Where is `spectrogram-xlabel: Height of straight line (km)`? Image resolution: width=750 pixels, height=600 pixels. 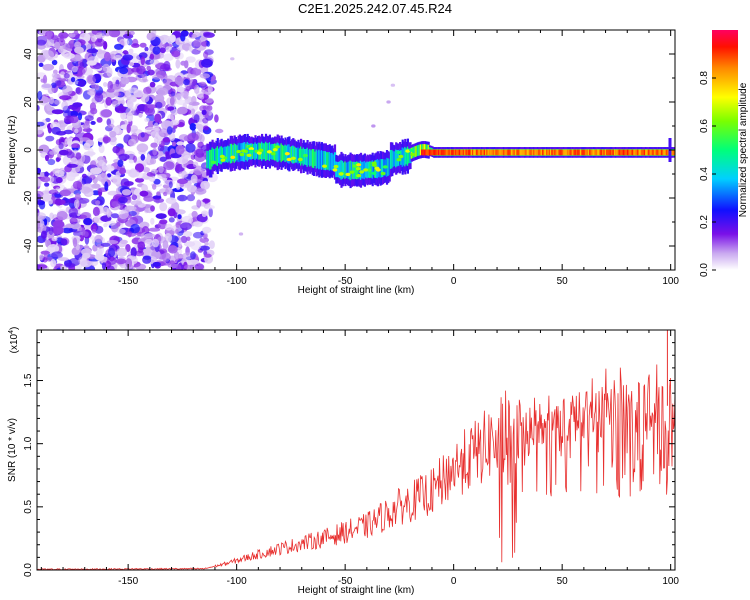 spectrogram-xlabel: Height of straight line (km) is located at coordinates (356, 290).